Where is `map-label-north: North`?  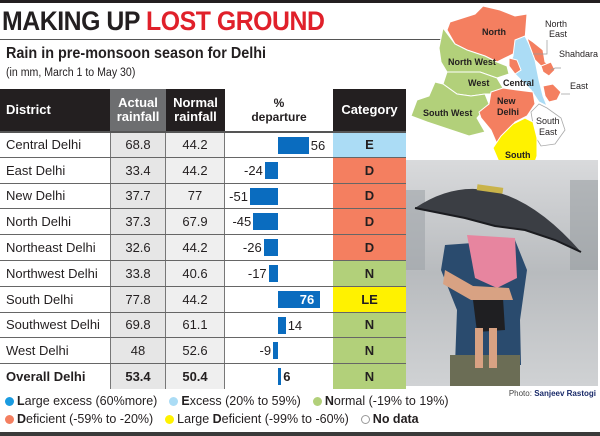 map-label-north: North is located at coordinates (494, 32).